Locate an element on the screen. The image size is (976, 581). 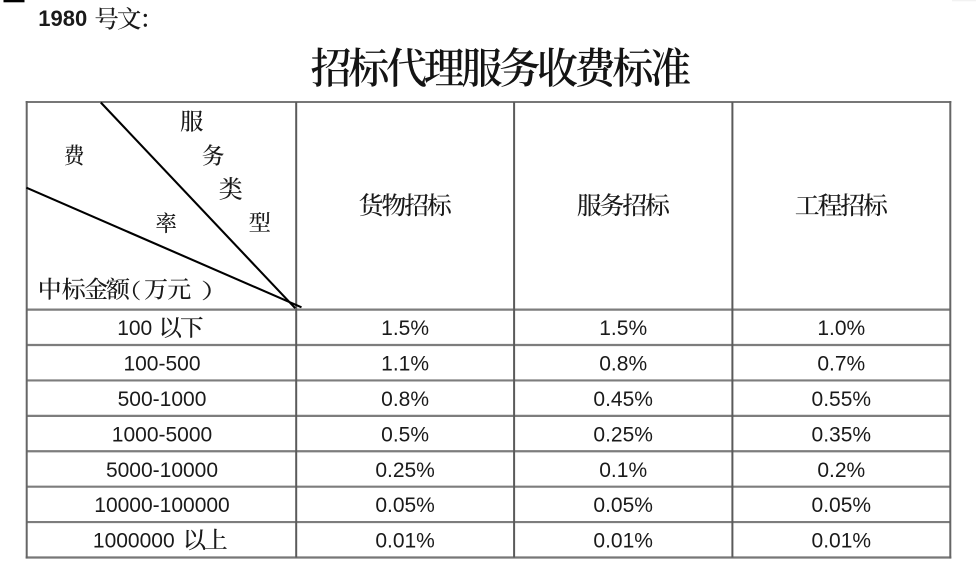
svg-text: 0.5% is located at coordinates (405, 434).